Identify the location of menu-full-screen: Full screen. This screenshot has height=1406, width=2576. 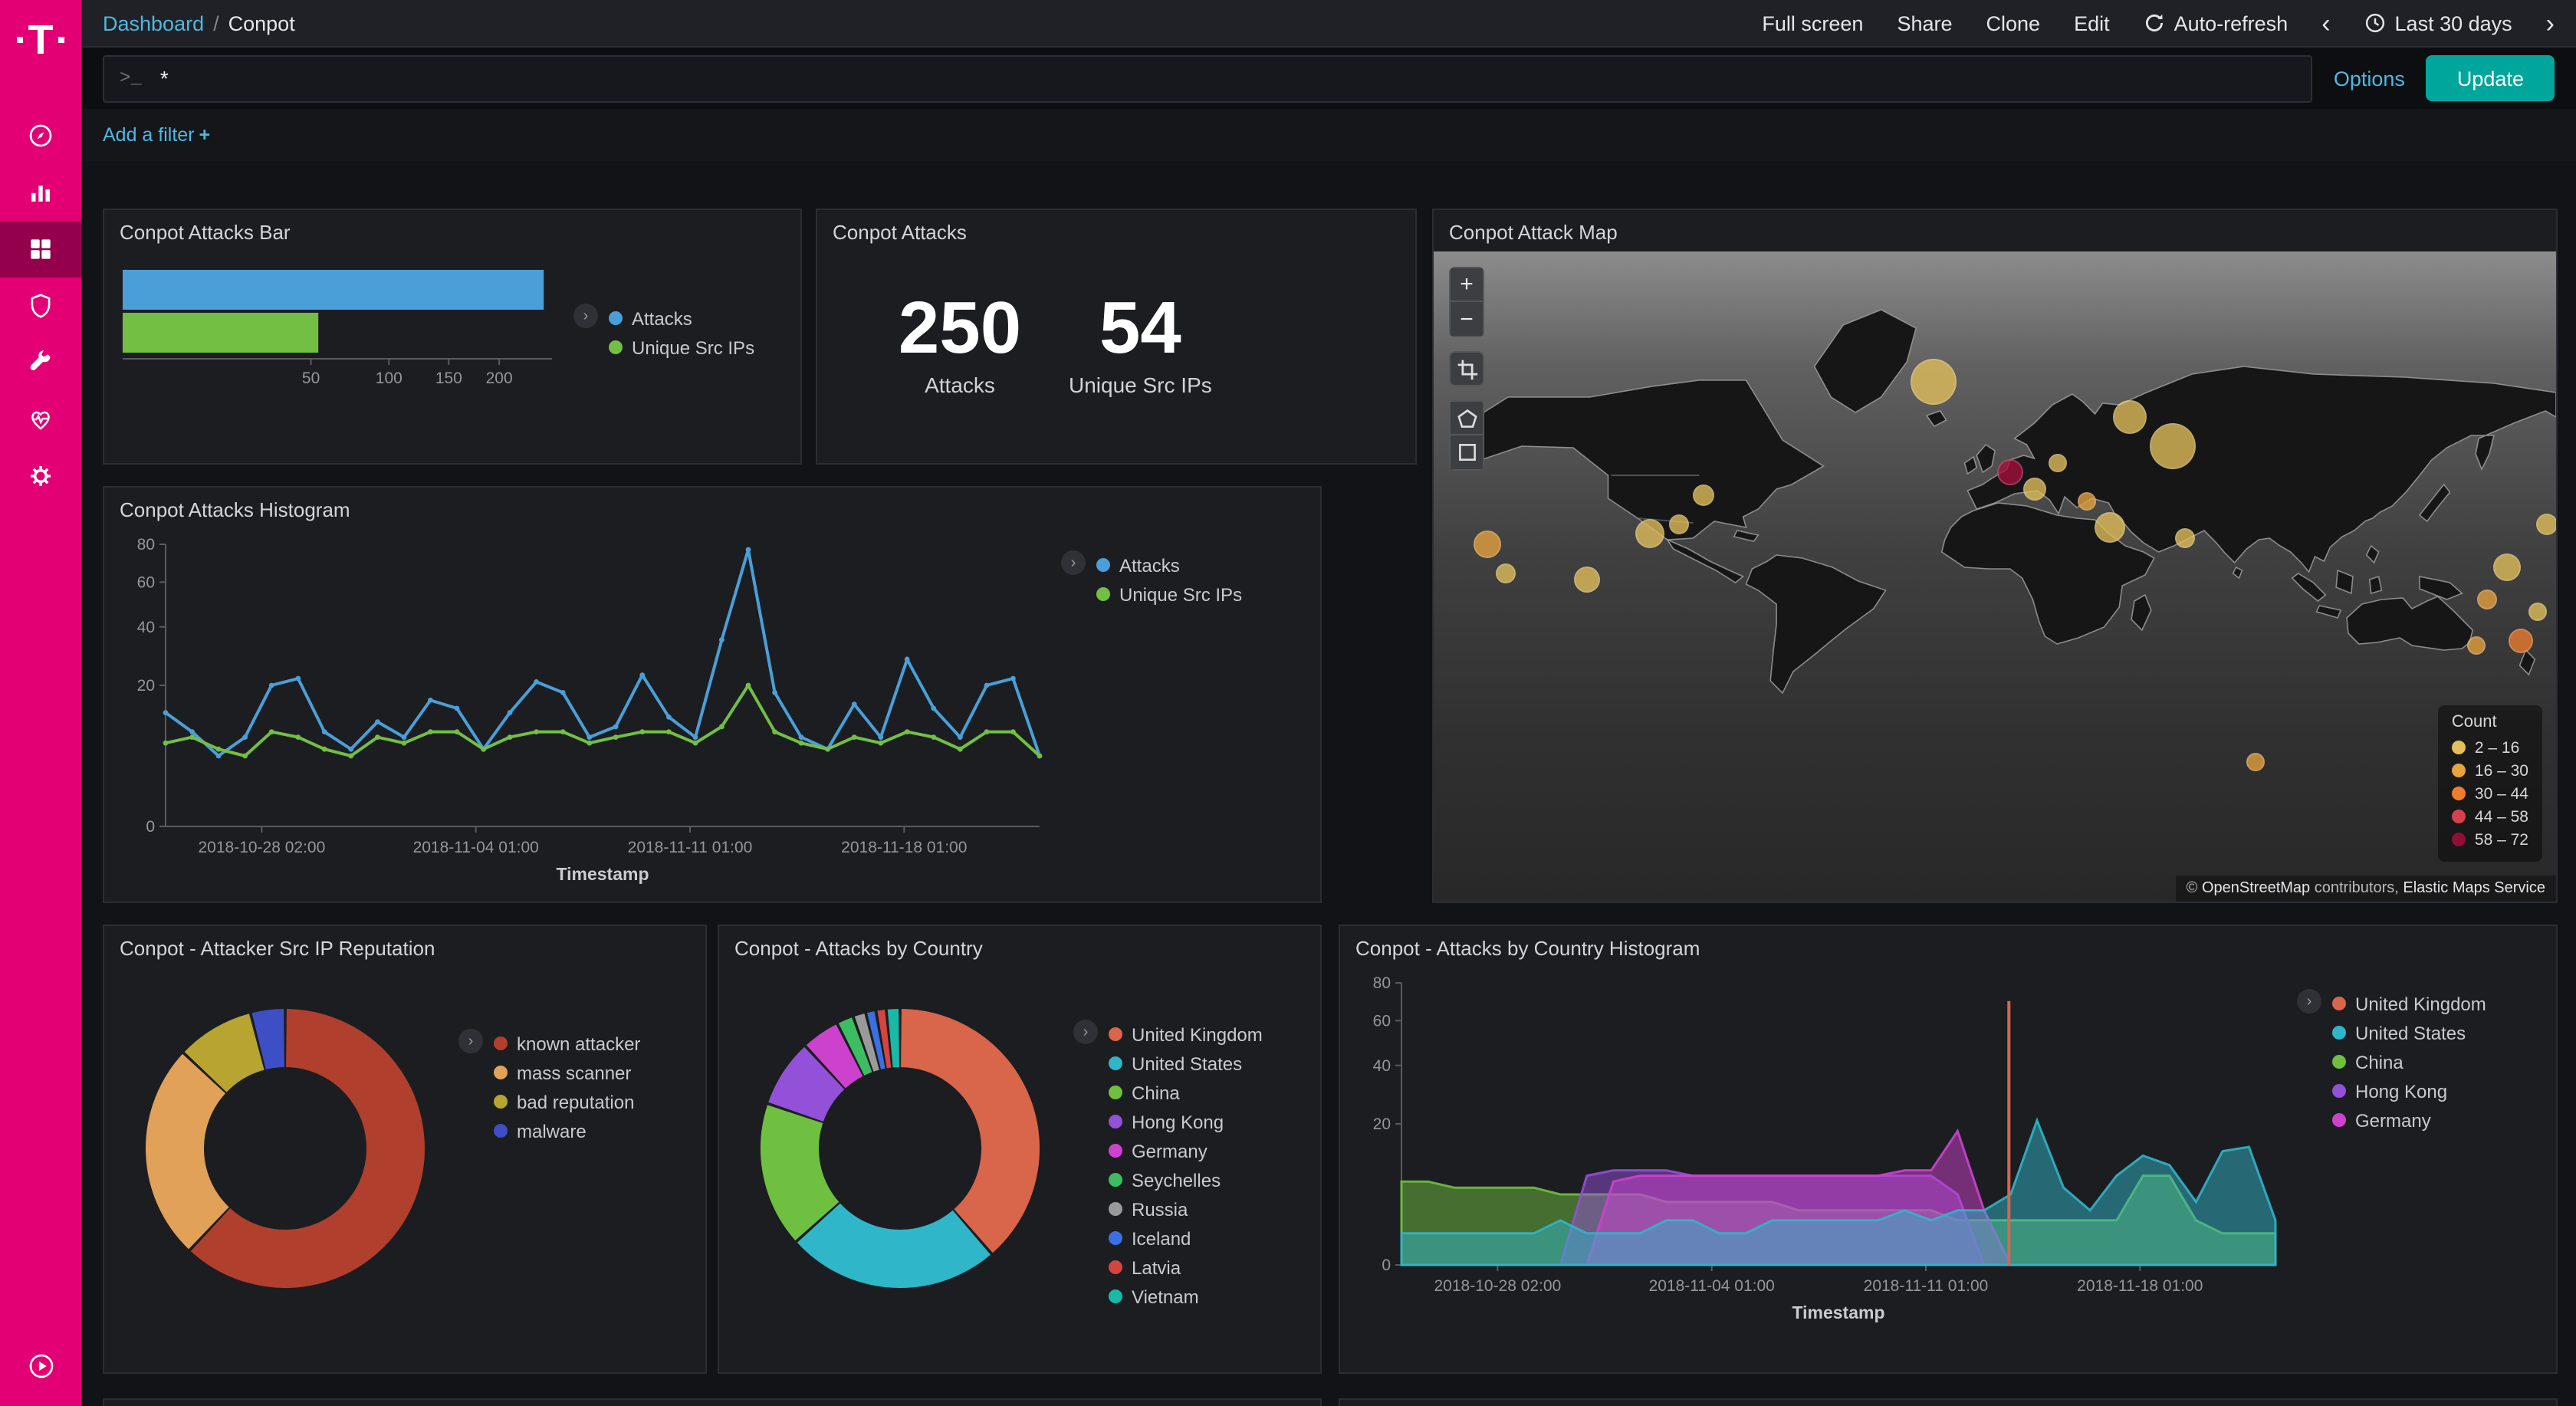
(1813, 23).